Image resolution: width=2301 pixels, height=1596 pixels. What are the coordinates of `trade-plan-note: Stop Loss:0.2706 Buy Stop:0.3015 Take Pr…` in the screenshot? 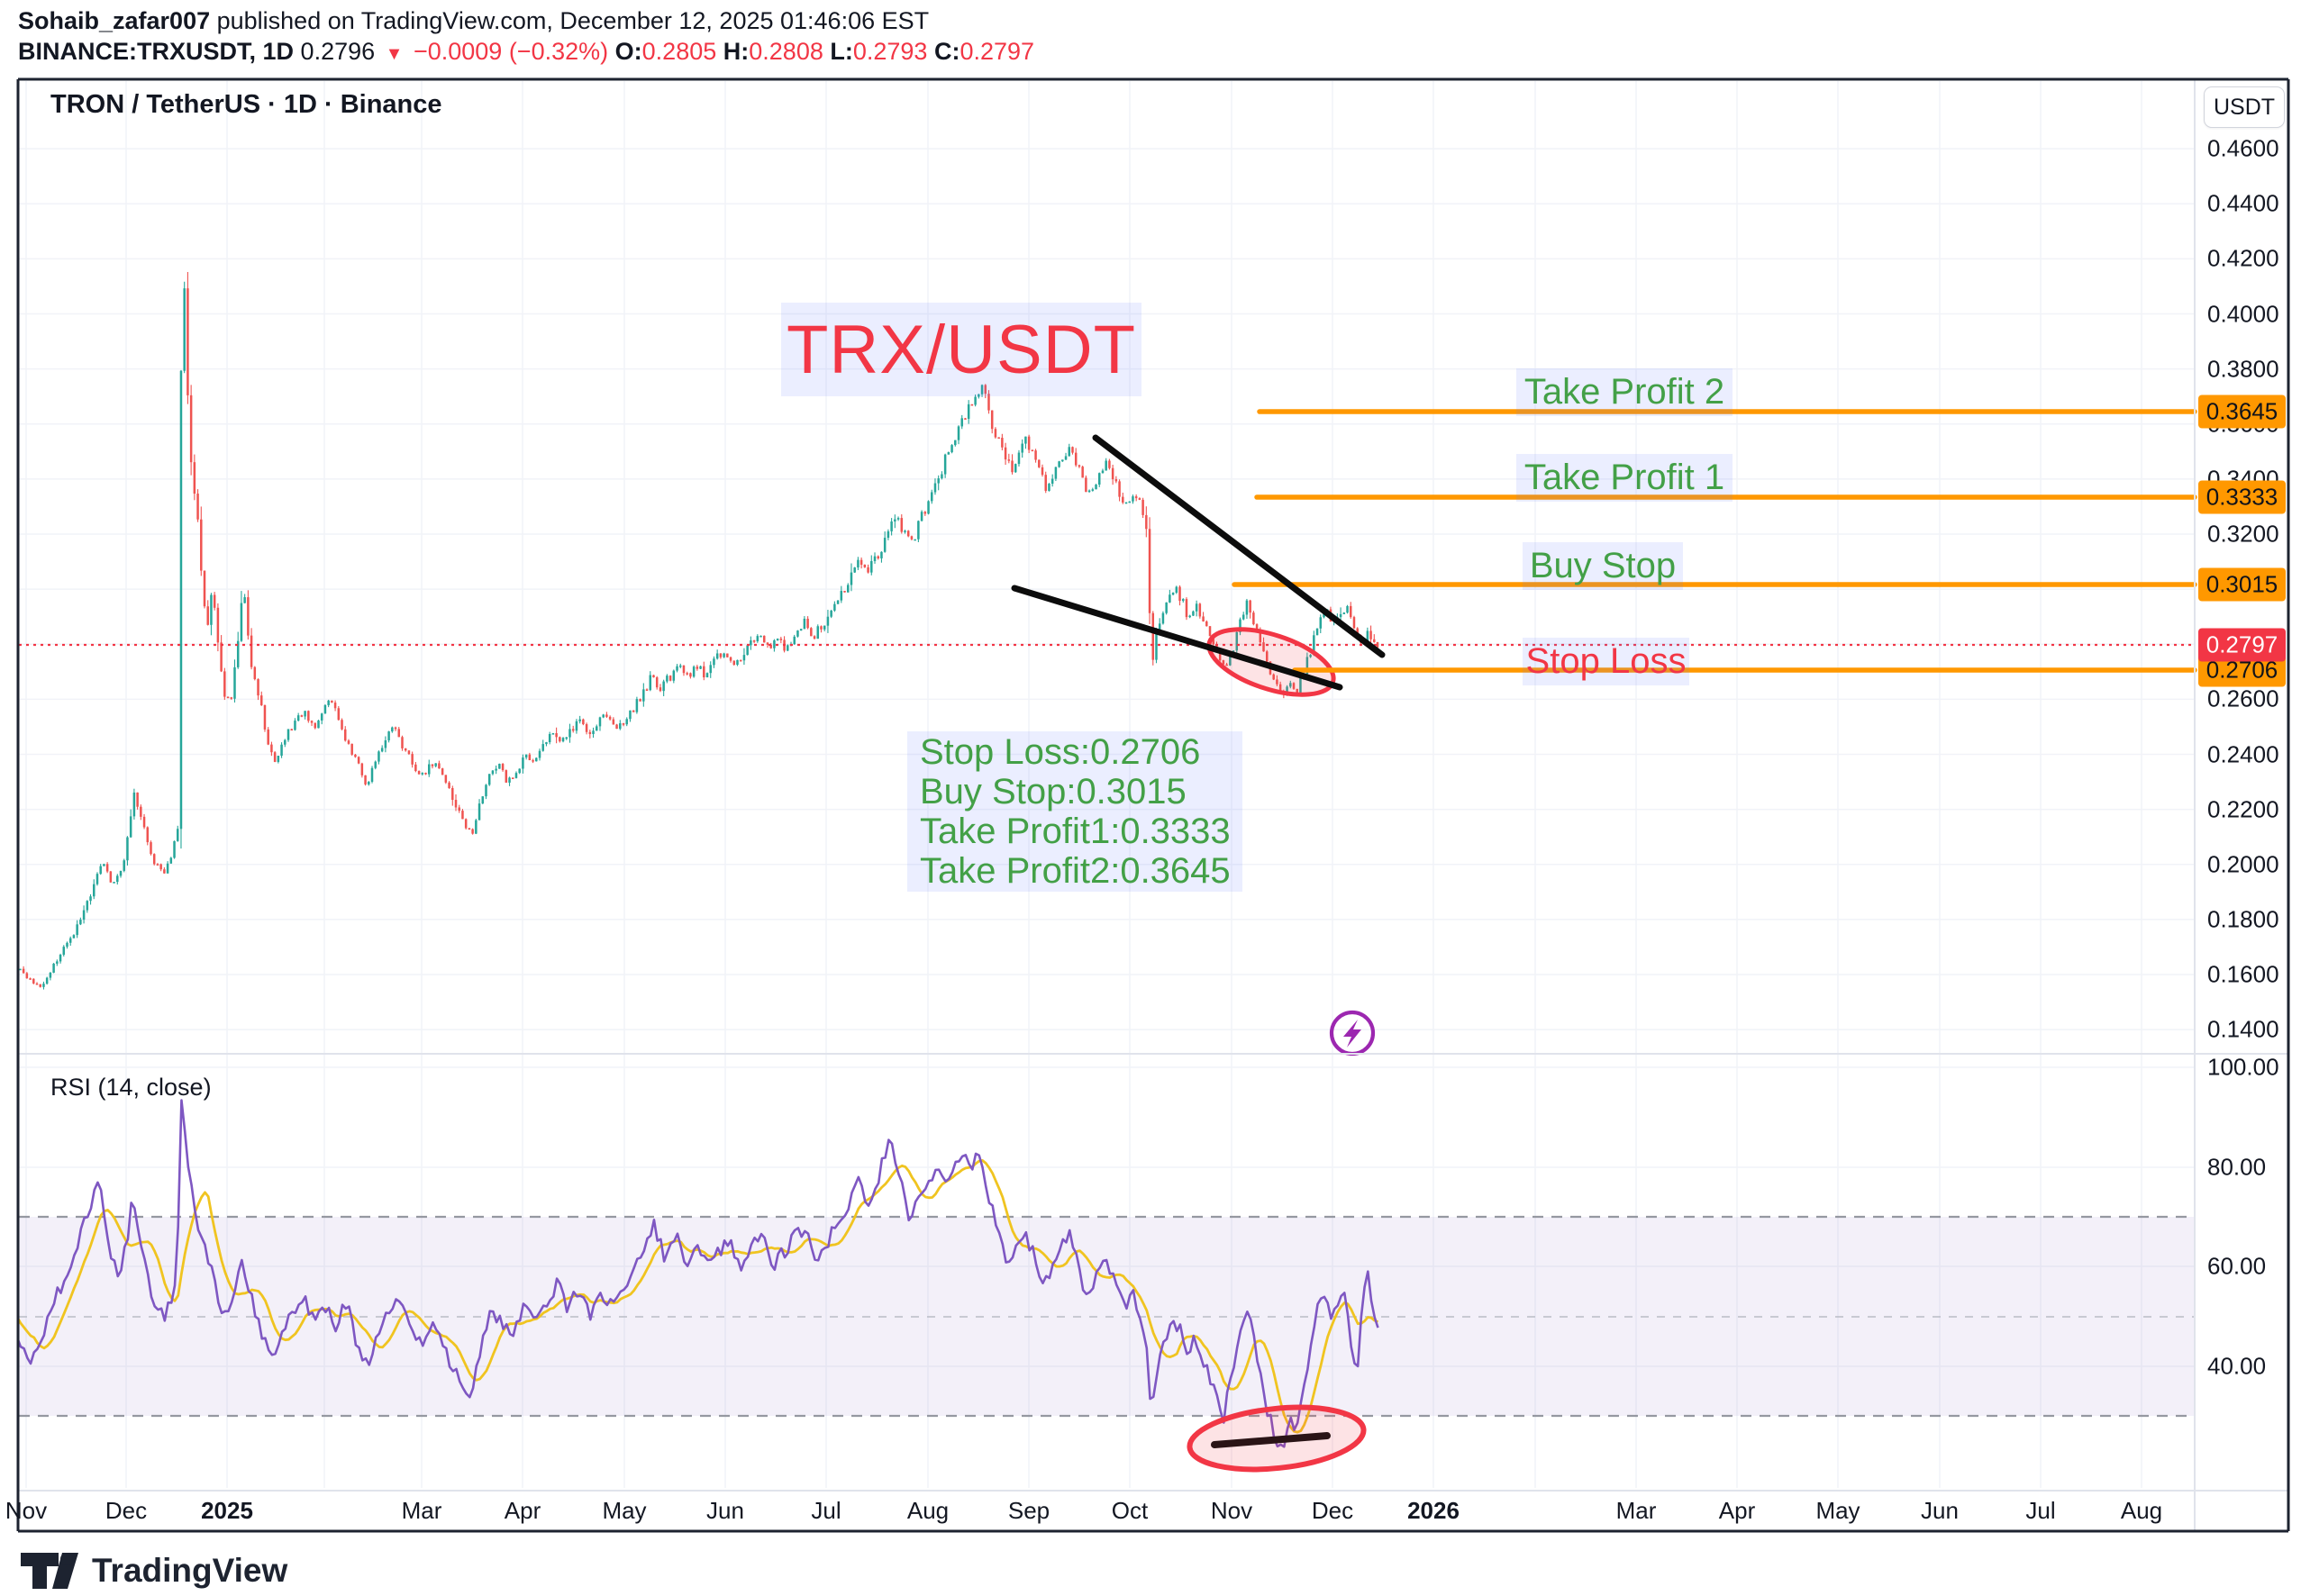 It's located at (1074, 812).